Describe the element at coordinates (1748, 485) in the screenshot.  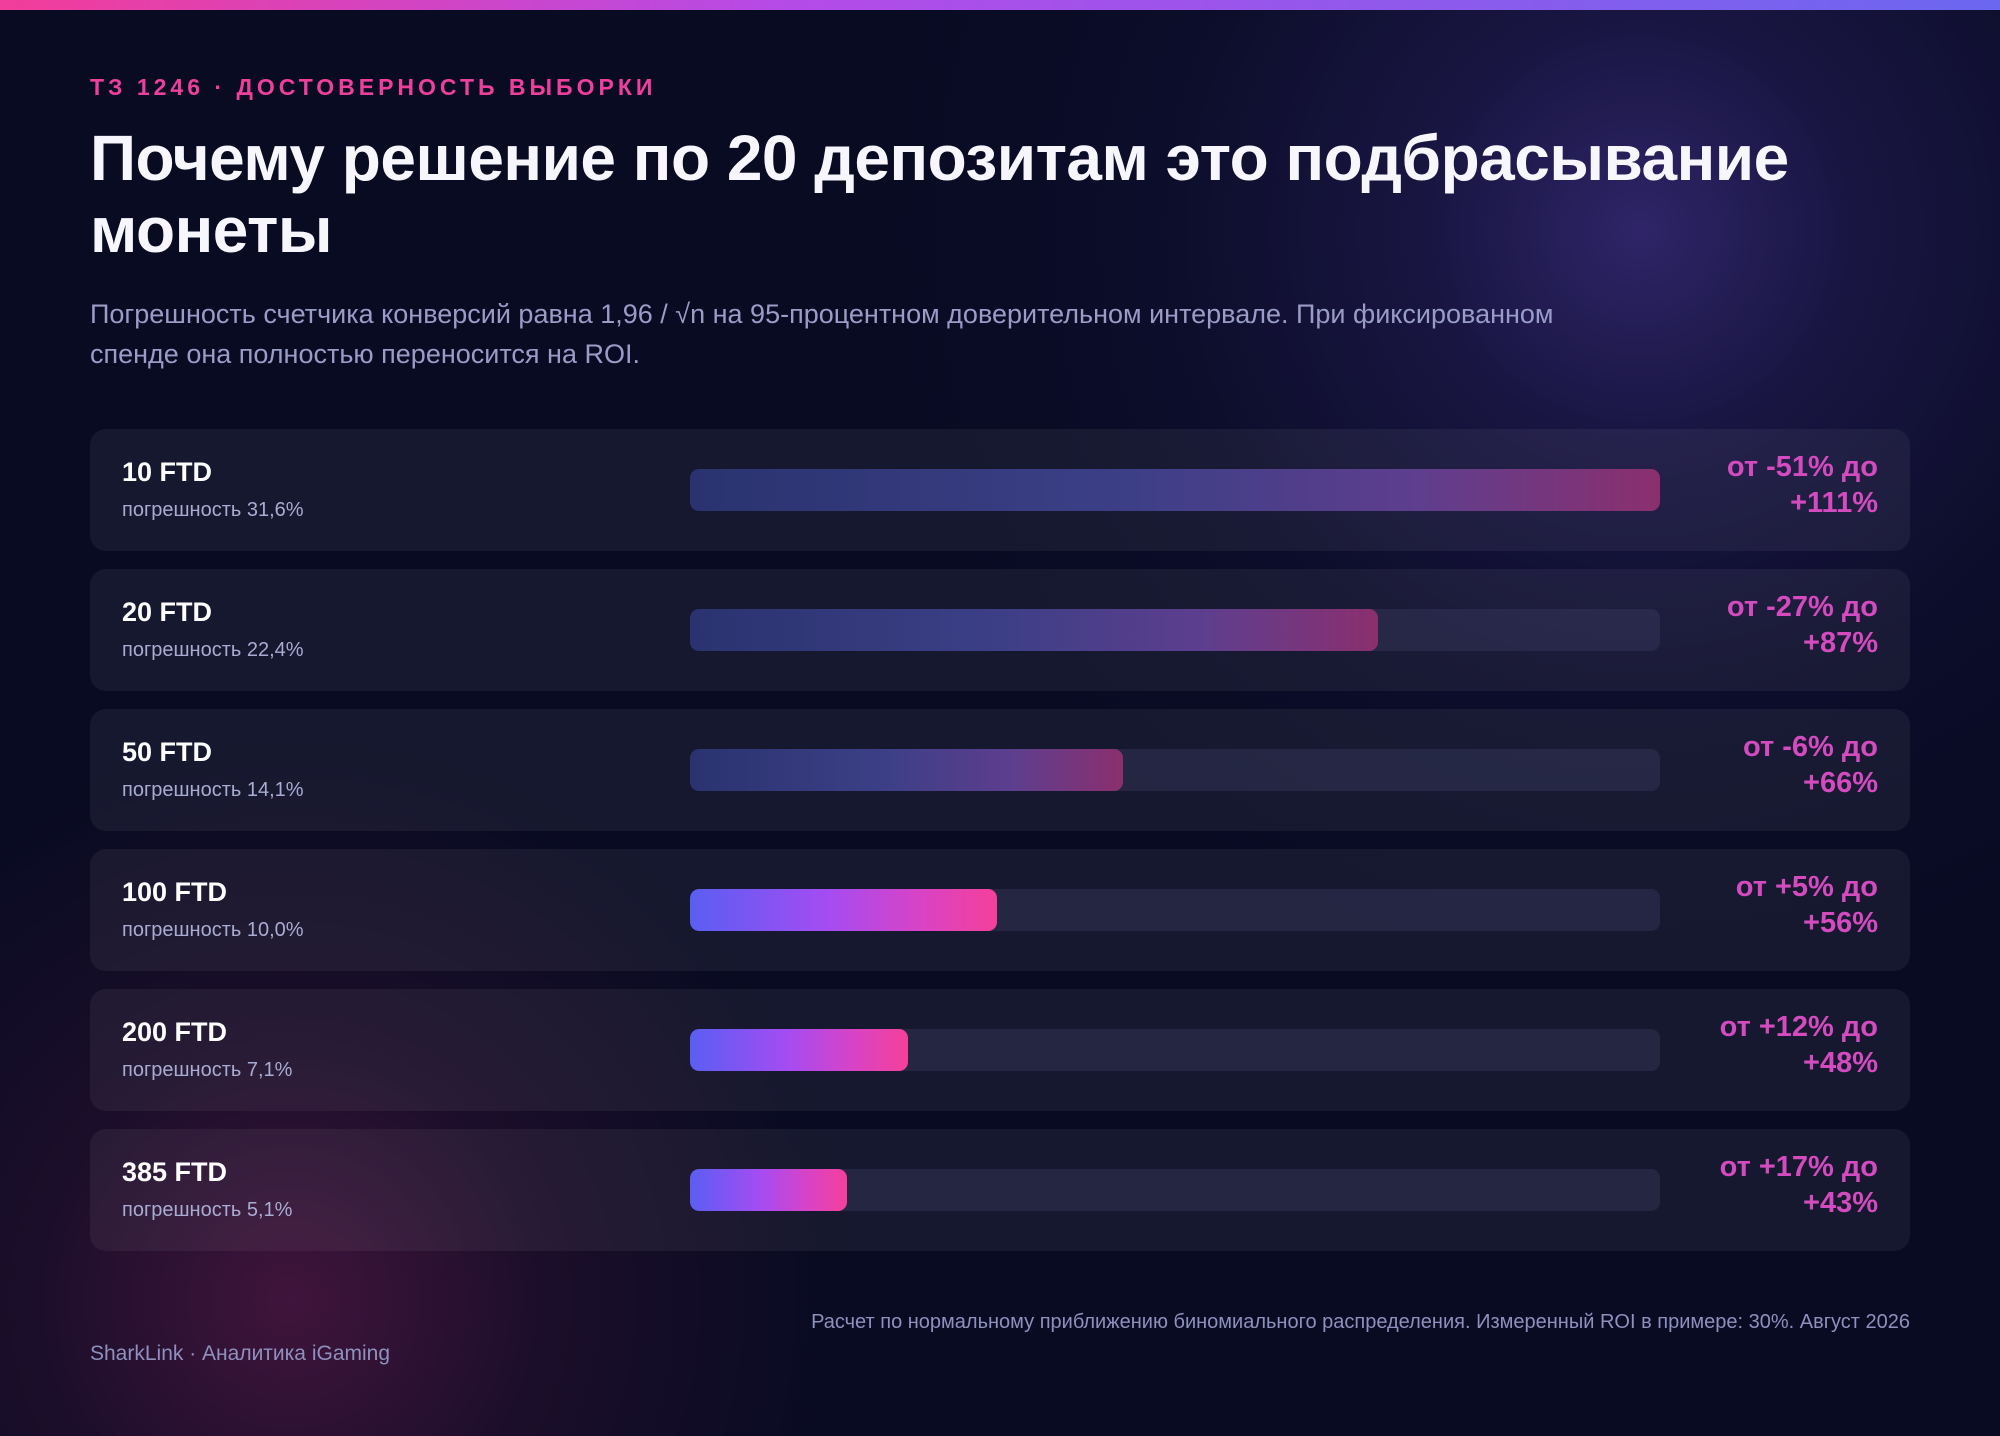
I see `roi-range-label: от -51% до +111%` at that location.